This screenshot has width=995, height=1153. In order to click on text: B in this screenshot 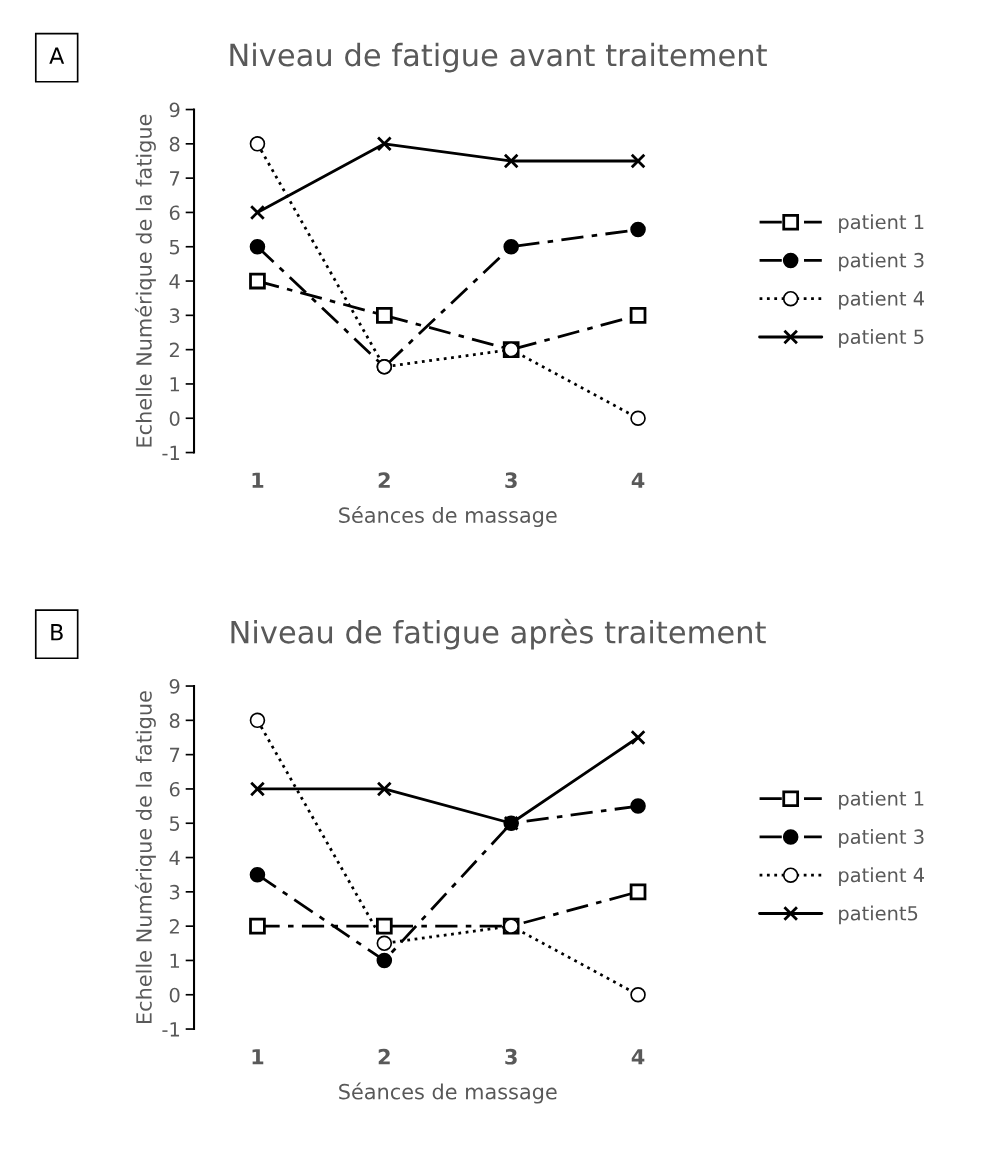, I will do `click(57, 632)`.